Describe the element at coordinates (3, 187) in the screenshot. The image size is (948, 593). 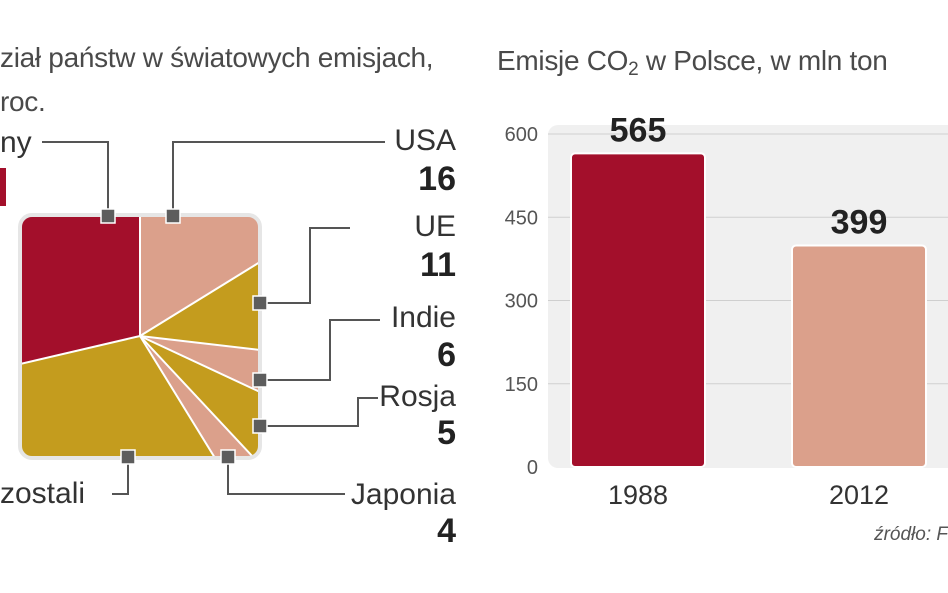
I see `cut-off-red-value` at that location.